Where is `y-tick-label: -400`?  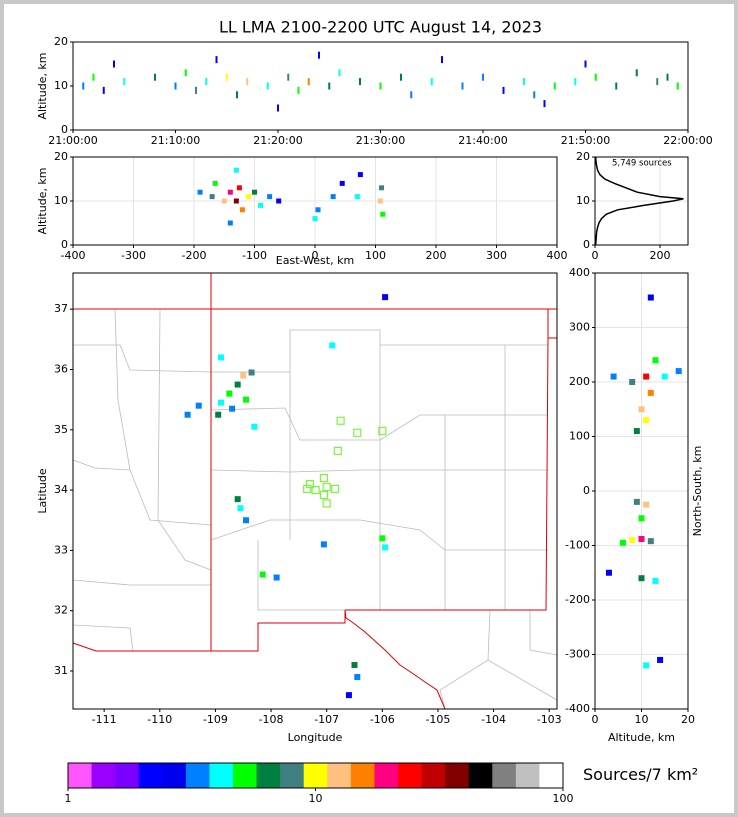 y-tick-label: -400 is located at coordinates (577, 708).